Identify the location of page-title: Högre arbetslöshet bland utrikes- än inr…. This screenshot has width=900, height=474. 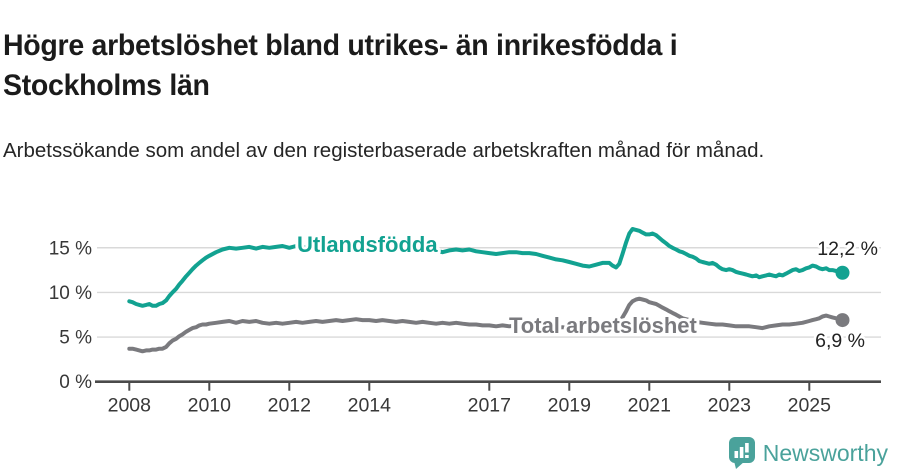
(340, 66).